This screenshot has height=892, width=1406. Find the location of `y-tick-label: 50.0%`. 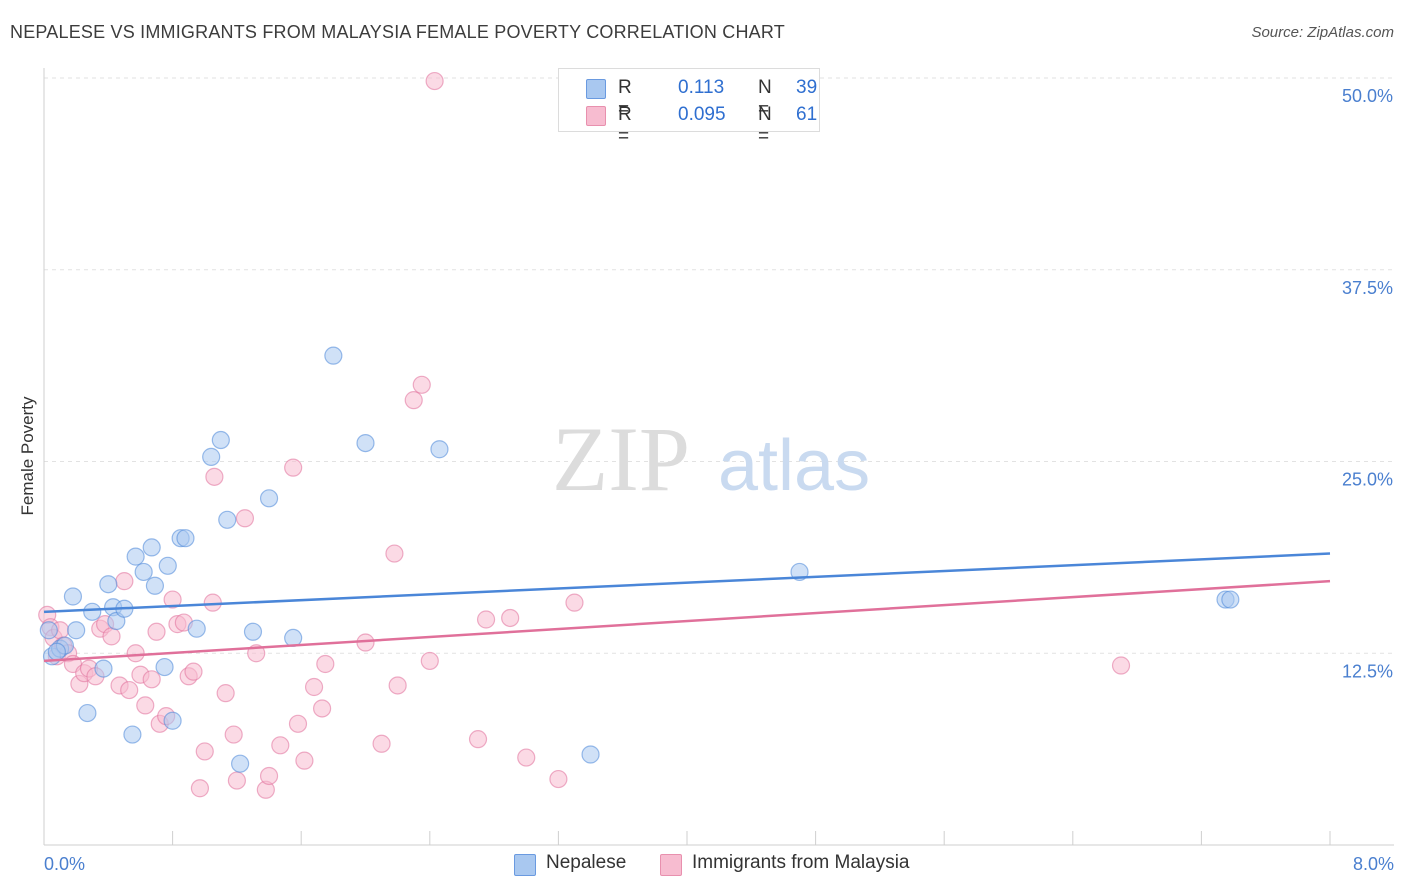

y-tick-label: 50.0% is located at coordinates (1367, 96).